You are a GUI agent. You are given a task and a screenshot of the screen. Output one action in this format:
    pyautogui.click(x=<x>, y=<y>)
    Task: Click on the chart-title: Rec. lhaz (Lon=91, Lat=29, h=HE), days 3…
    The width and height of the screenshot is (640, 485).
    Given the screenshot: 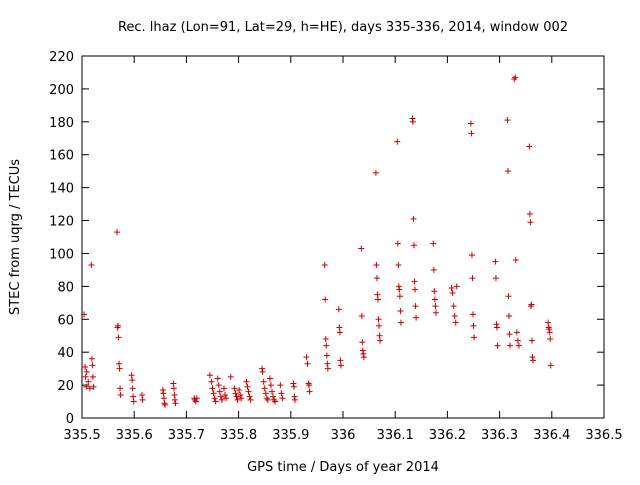 What is the action you would take?
    pyautogui.click(x=343, y=27)
    